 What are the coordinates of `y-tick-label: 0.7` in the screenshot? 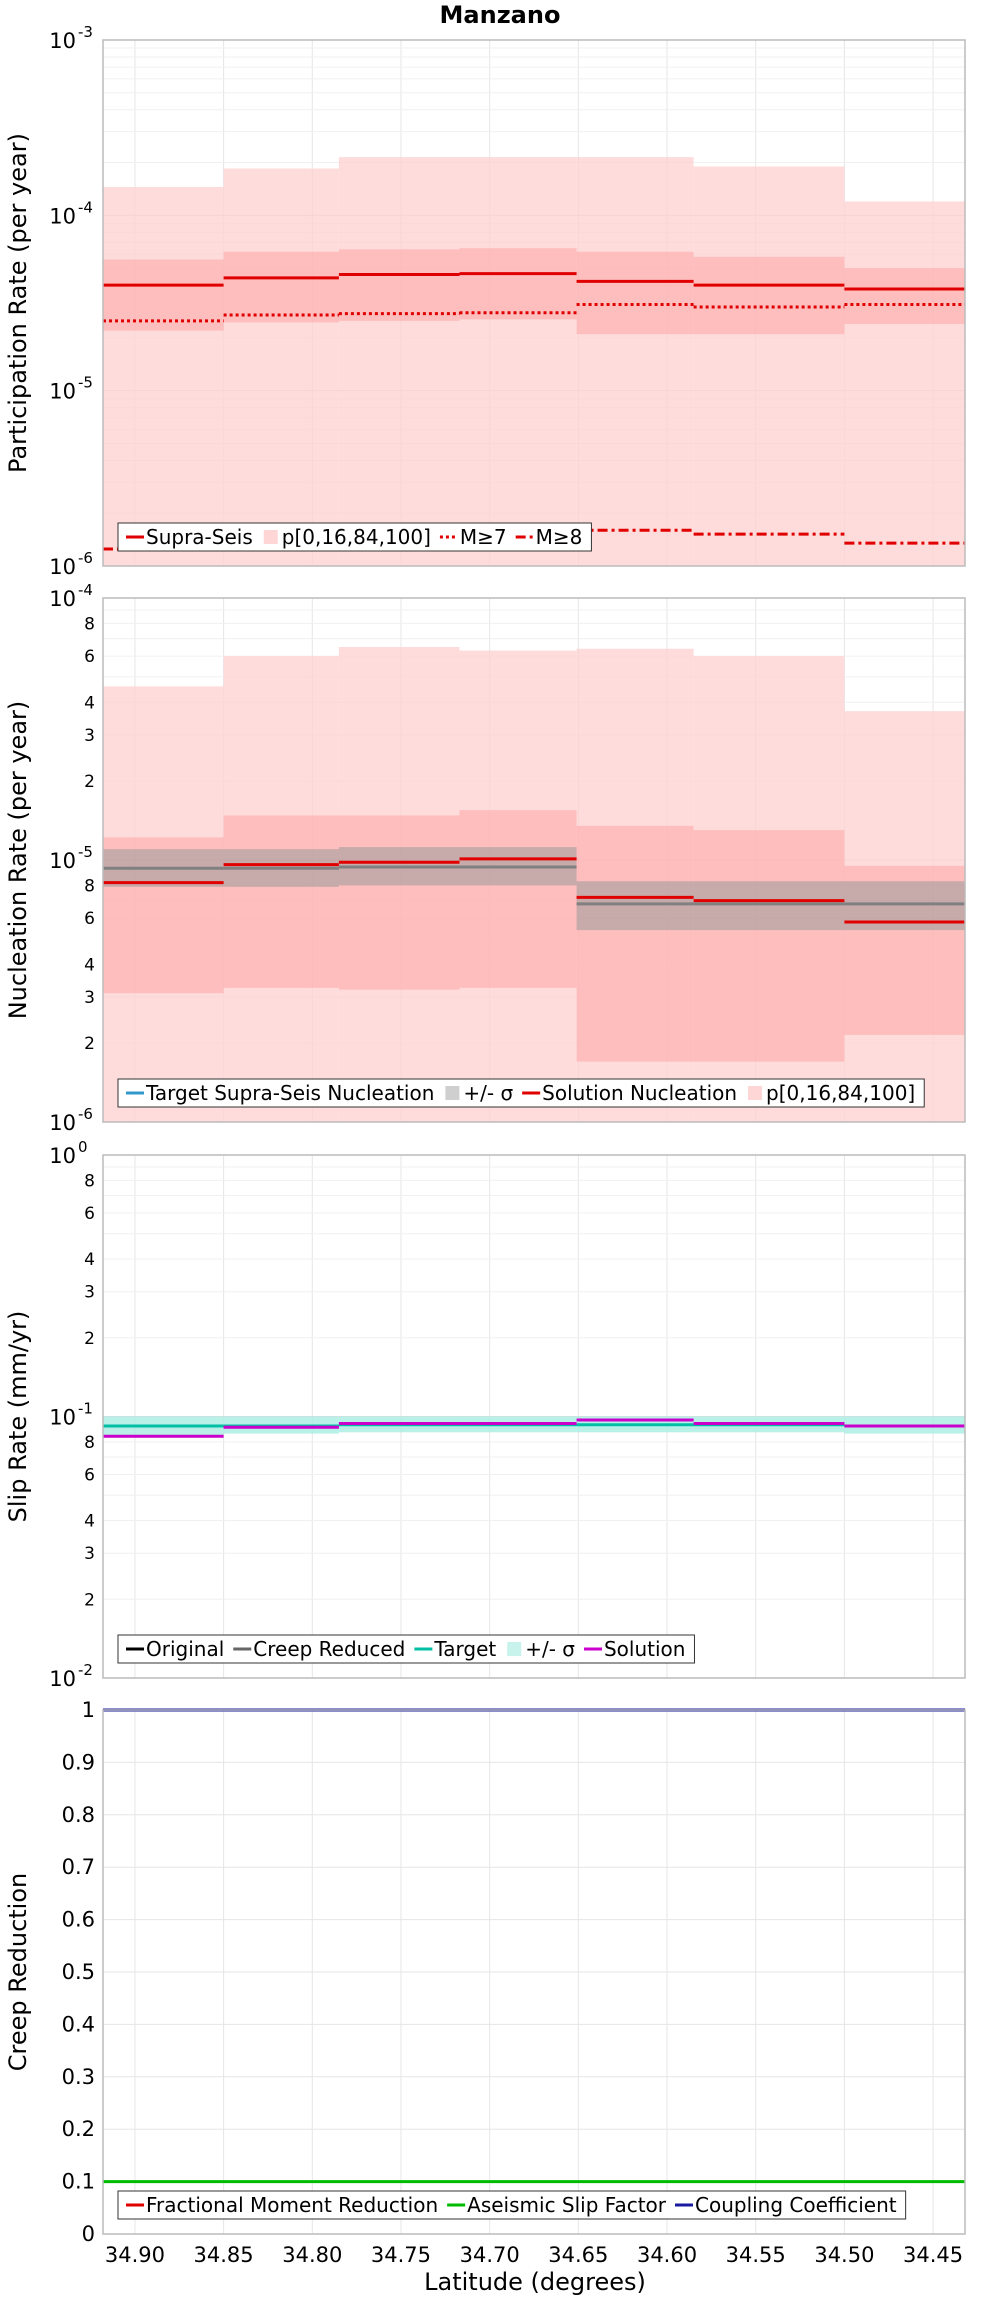 It's located at (78, 1867).